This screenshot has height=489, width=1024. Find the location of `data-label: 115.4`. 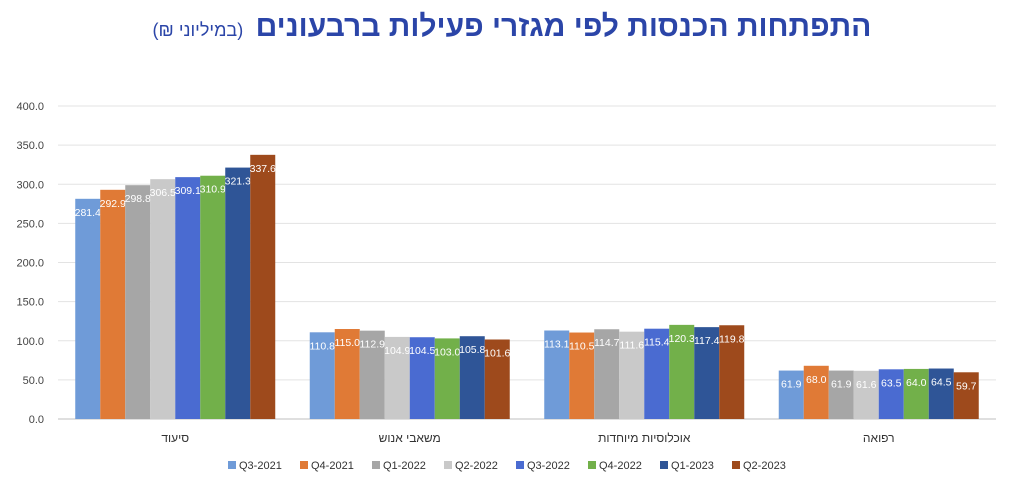

data-label: 115.4 is located at coordinates (657, 343).